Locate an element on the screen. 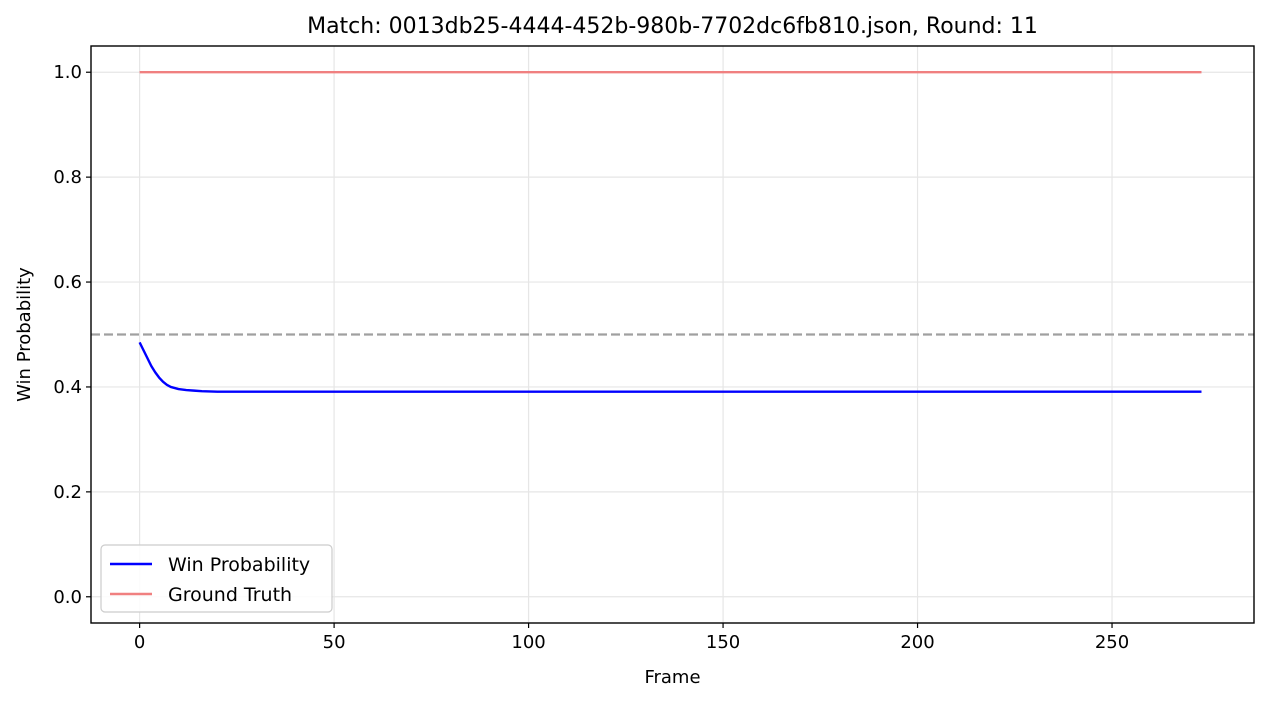 This screenshot has width=1268, height=701. y-tick-label: 0.6 is located at coordinates (67, 282).